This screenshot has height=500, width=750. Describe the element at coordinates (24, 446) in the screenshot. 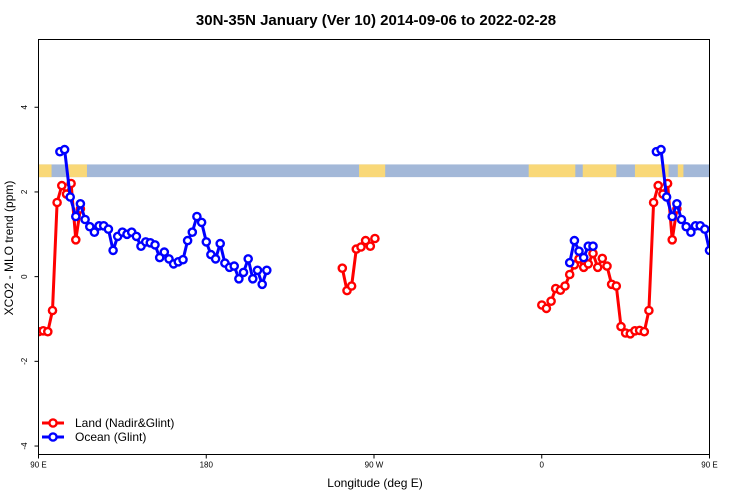

I see `y-tick-label: -4` at that location.